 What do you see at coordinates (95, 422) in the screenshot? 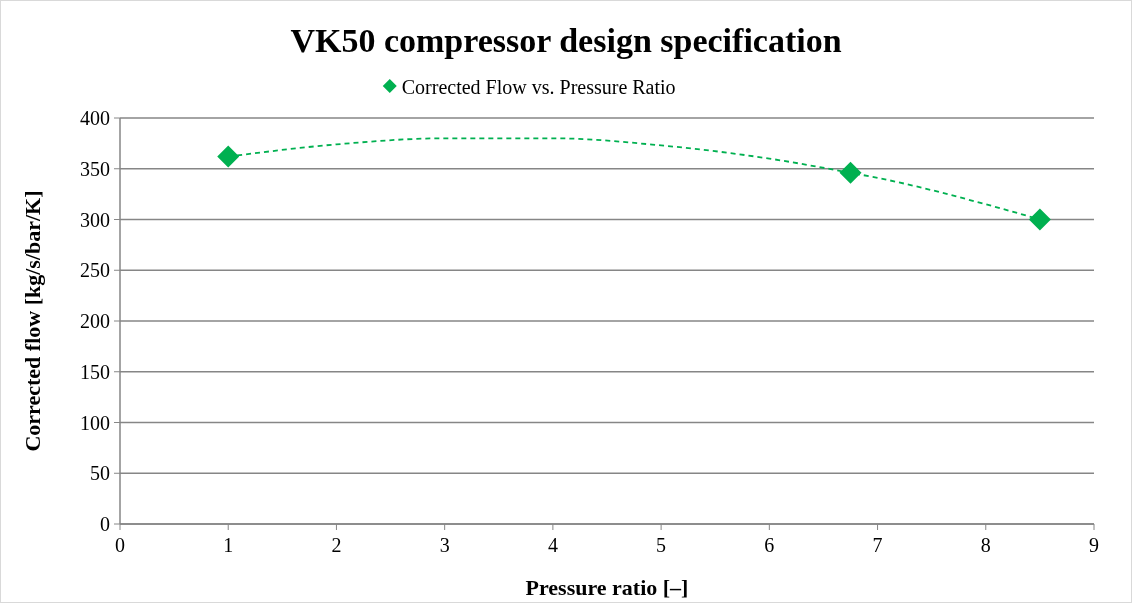
I see `y-tick-label: 100` at bounding box center [95, 422].